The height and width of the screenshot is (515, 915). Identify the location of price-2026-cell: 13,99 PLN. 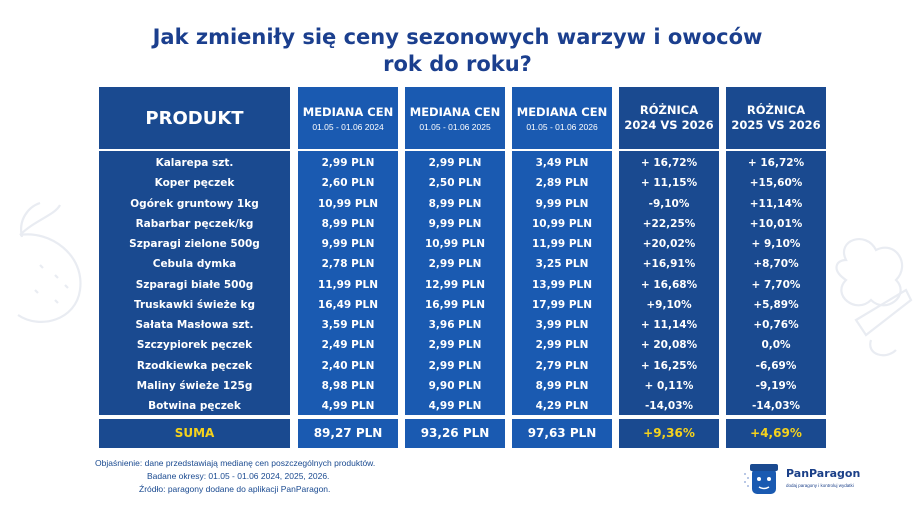
(562, 284).